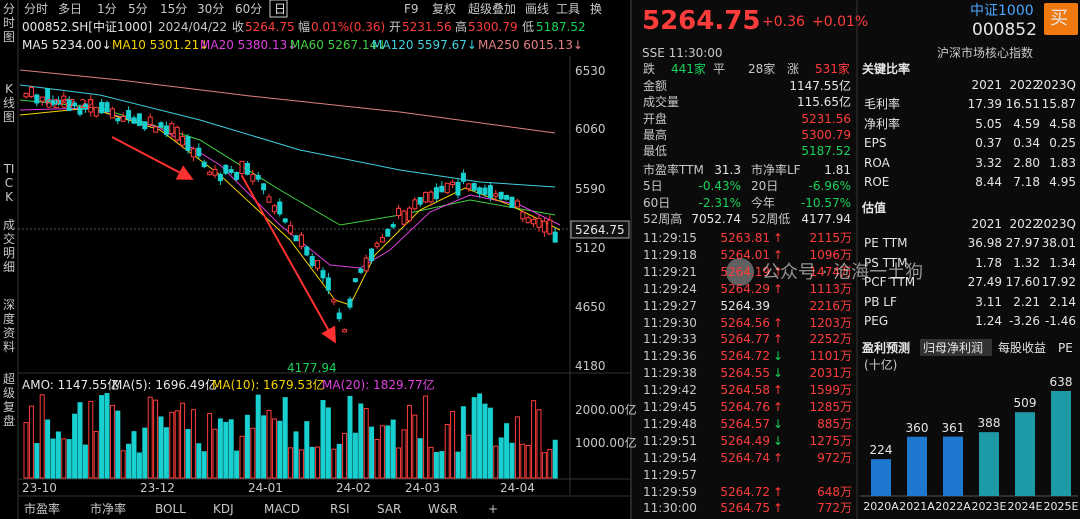 This screenshot has height=519, width=1080. What do you see at coordinates (1022, 243) in the screenshot?
I see `ratio-value: 27.97` at bounding box center [1022, 243].